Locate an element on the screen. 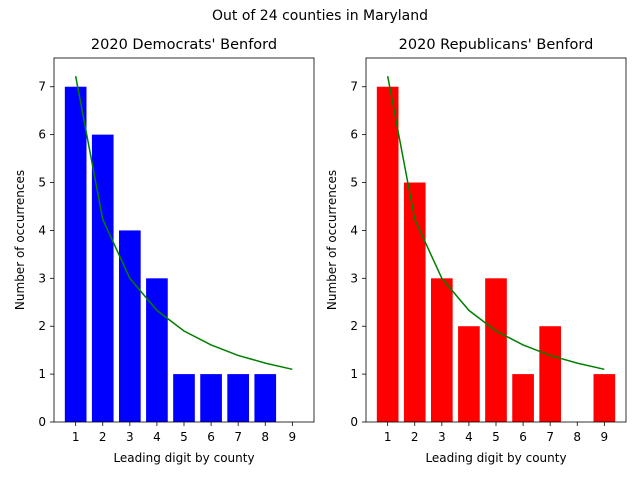  democrats-xtick-label-6: 6 is located at coordinates (211, 437).